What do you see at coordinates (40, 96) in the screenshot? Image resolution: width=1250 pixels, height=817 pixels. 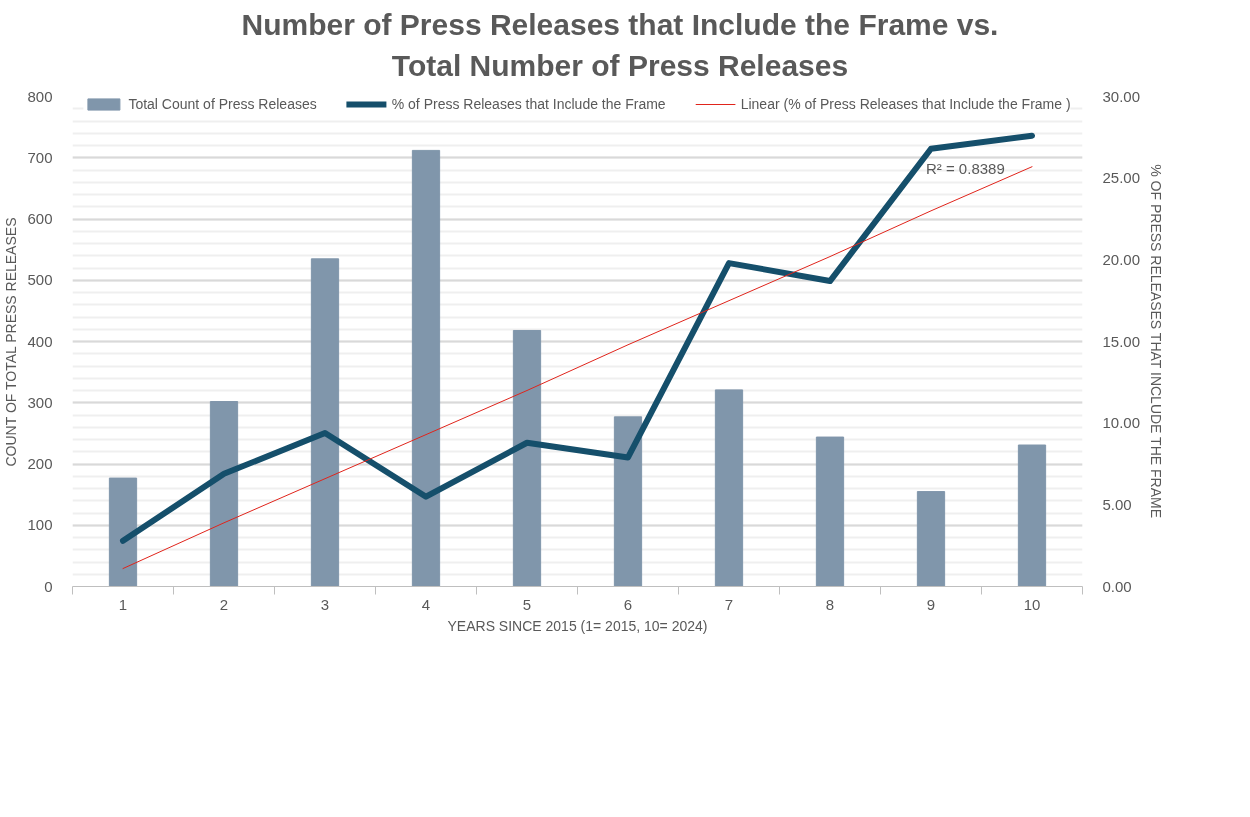 I see `y-tick-label: 800` at bounding box center [40, 96].